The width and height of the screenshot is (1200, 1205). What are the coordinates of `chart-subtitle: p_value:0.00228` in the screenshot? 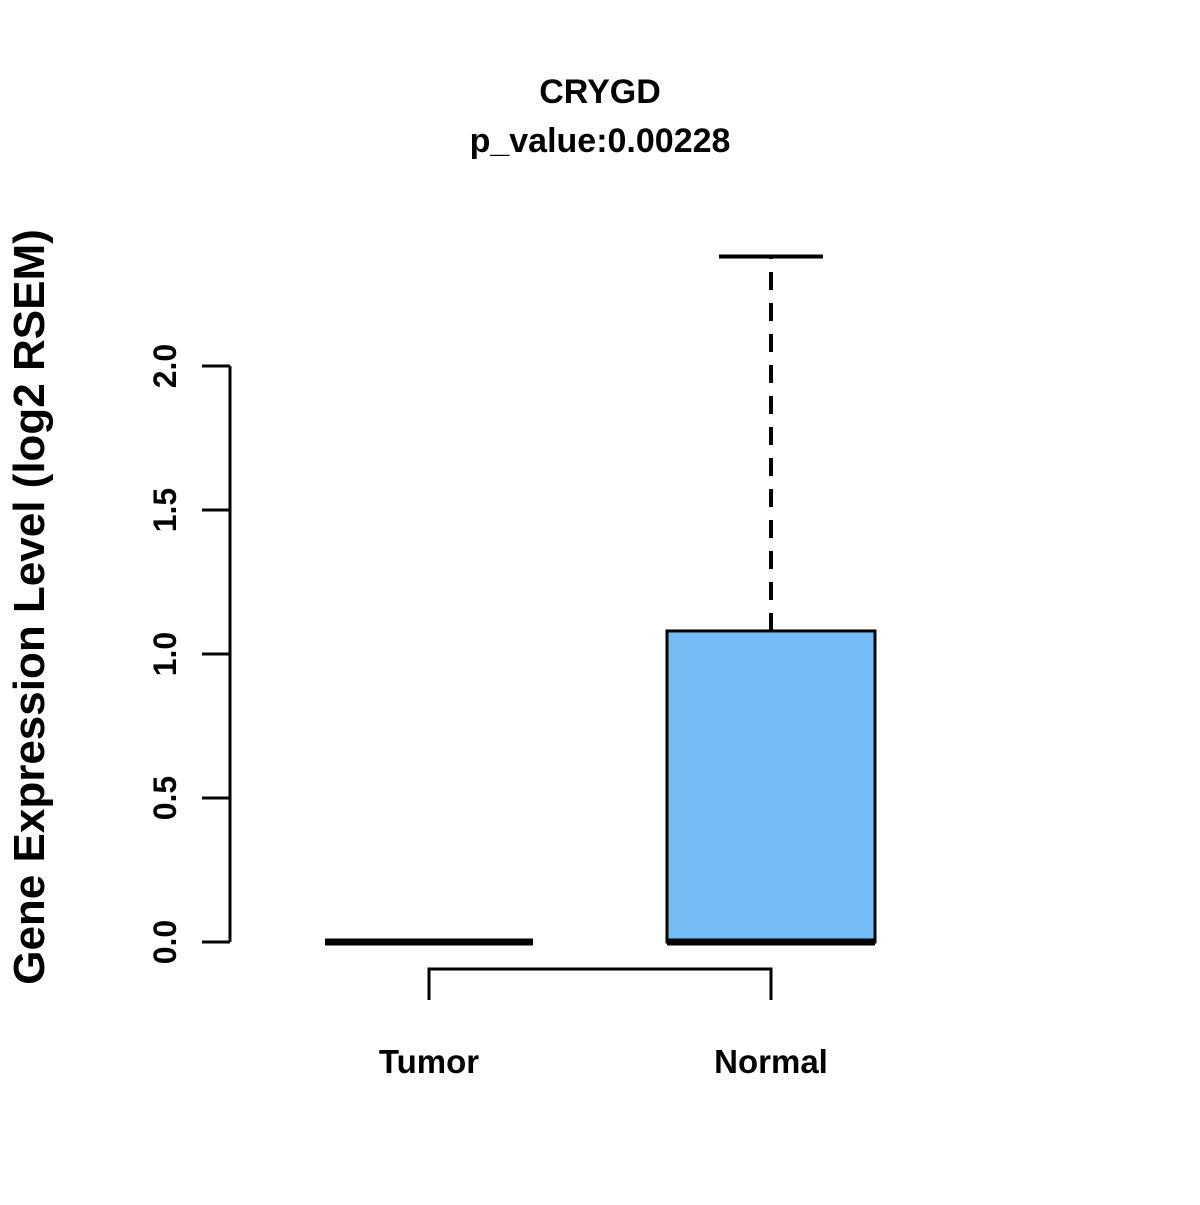 It's located at (600, 141).